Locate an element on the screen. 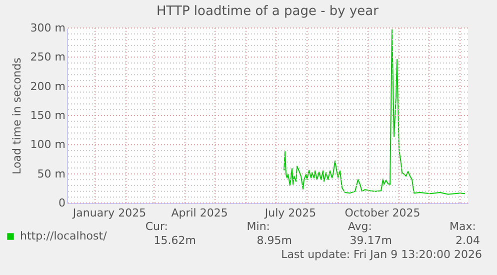  y-tick-label: 150 m is located at coordinates (48, 115).